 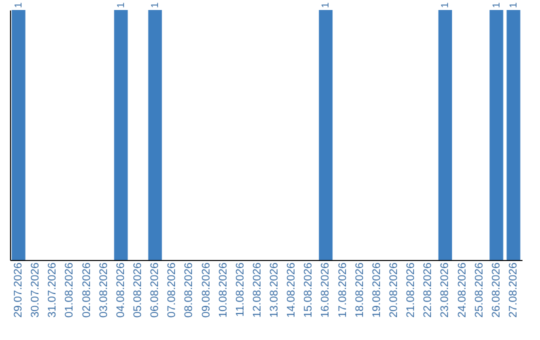 What do you see at coordinates (496, 290) in the screenshot?
I see `x-tick-label: 26.08.2026` at bounding box center [496, 290].